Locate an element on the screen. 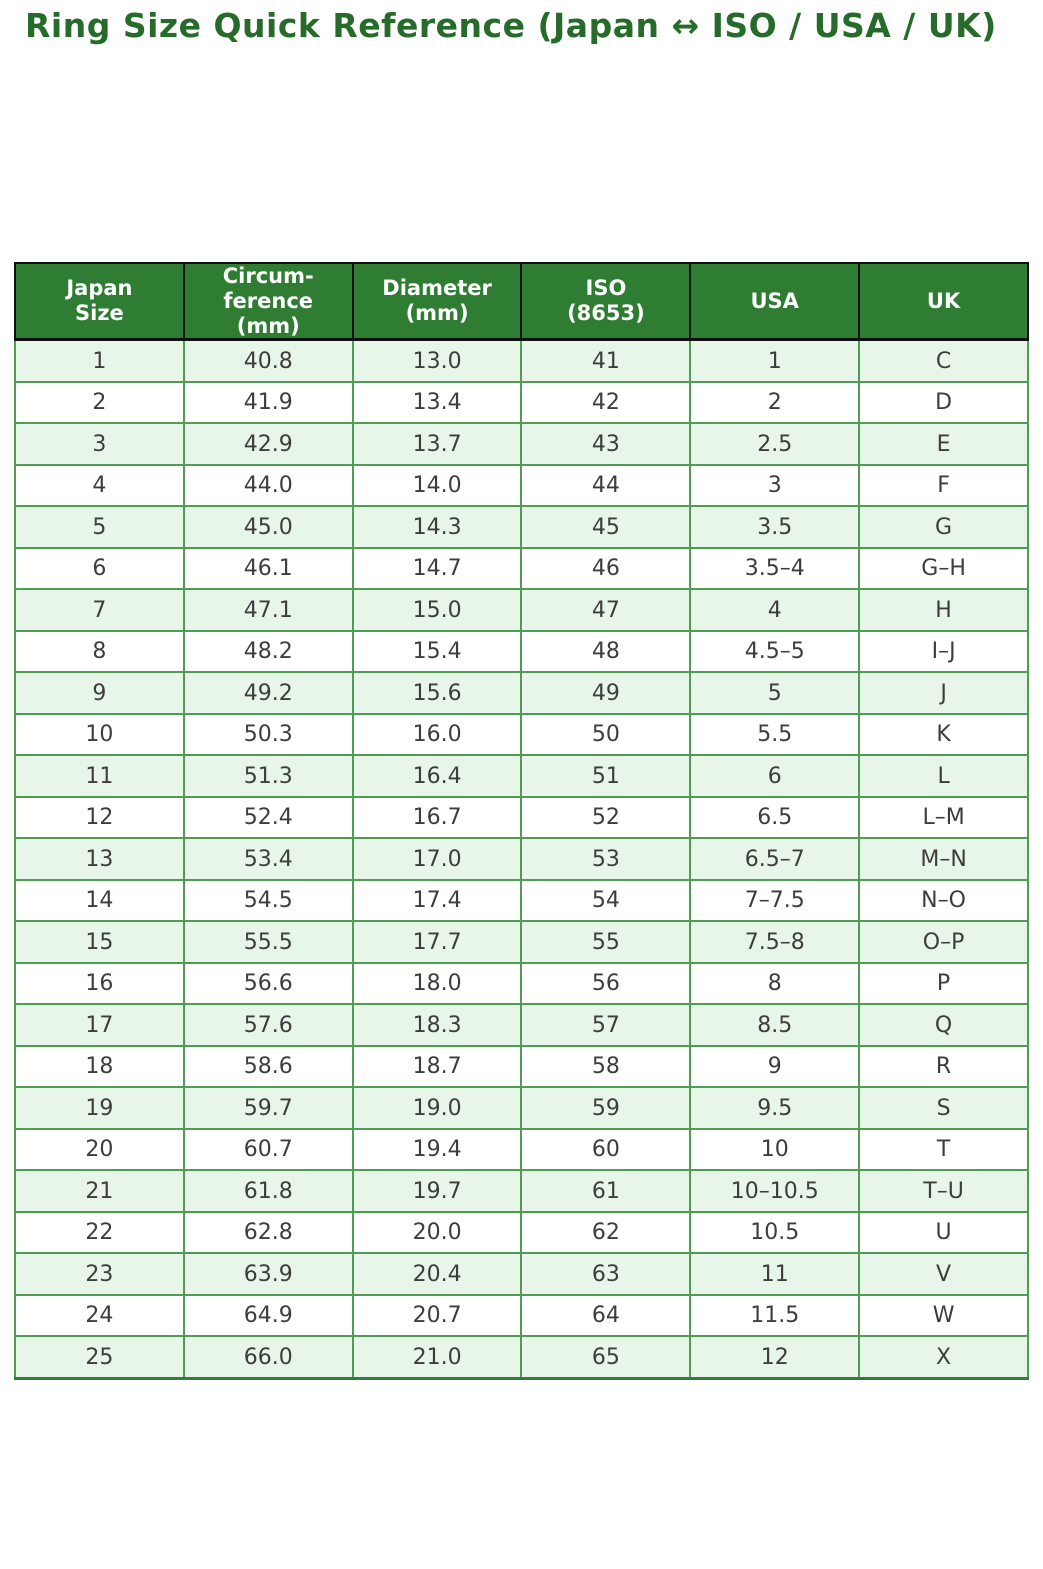  table-cell: 63.9 is located at coordinates (268, 1274).